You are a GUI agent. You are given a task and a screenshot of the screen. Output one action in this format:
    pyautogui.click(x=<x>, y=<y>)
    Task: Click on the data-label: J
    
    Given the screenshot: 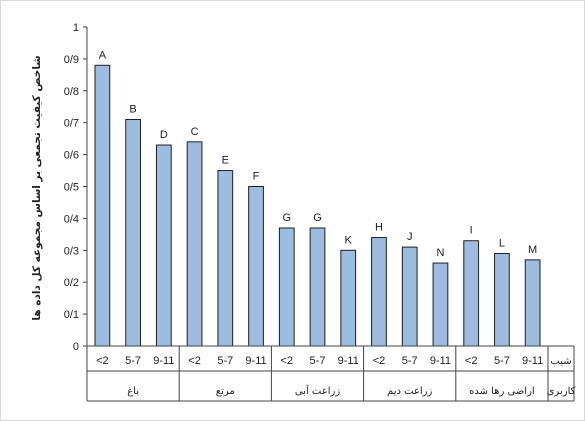 What is the action you would take?
    pyautogui.click(x=410, y=237)
    